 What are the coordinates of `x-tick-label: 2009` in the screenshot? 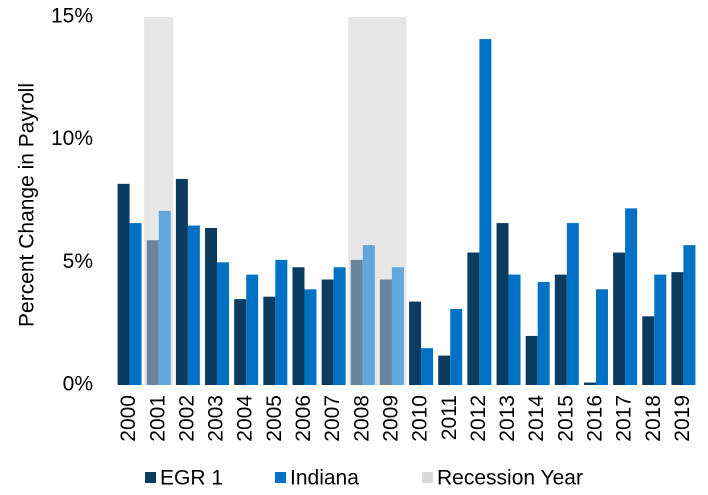 It's located at (390, 418).